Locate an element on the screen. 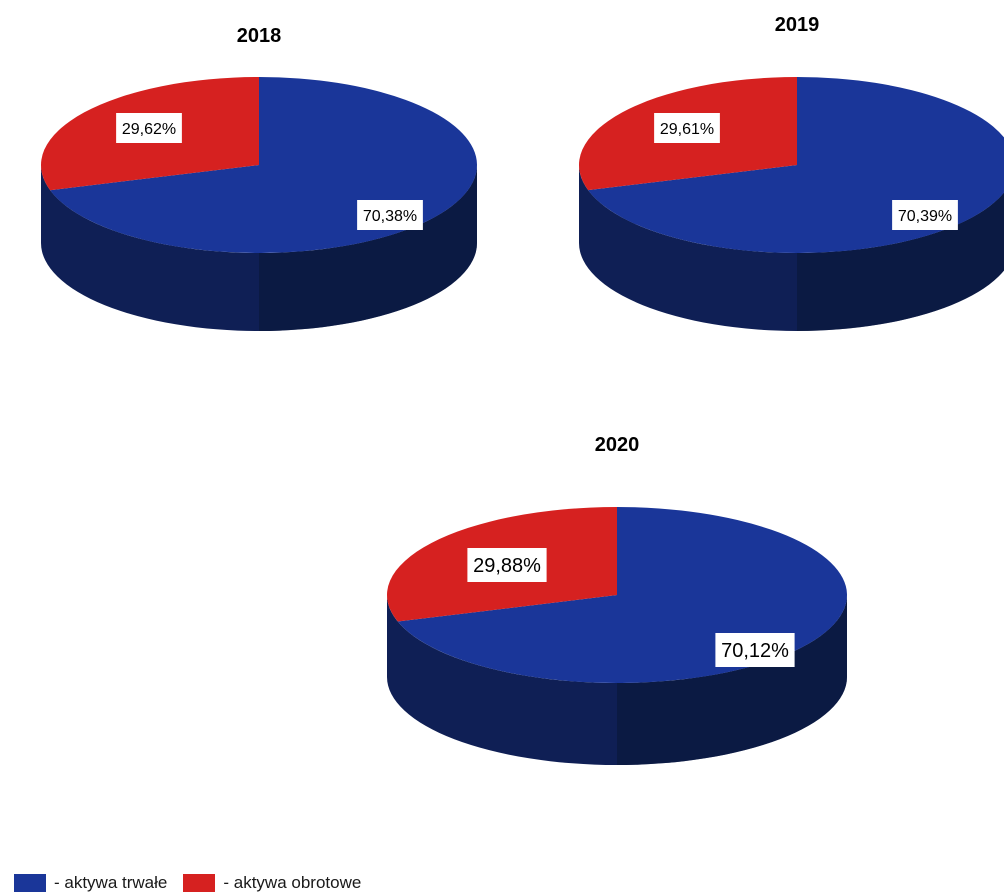 The image size is (1004, 895). legend-label-aktywa-obrotowe: - aktywa obrotowe is located at coordinates (292, 882).